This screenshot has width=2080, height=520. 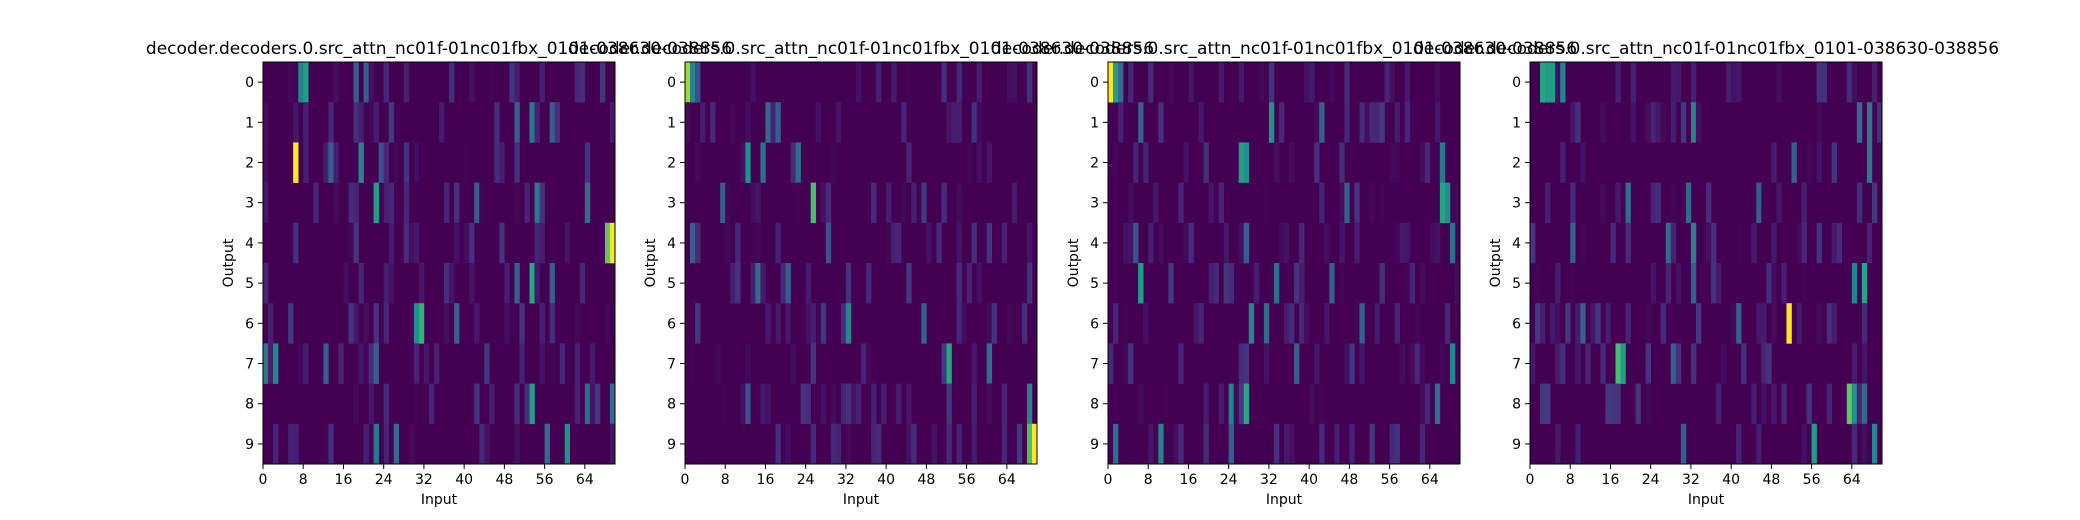 What do you see at coordinates (861, 263) in the screenshot?
I see `axes-frame` at bounding box center [861, 263].